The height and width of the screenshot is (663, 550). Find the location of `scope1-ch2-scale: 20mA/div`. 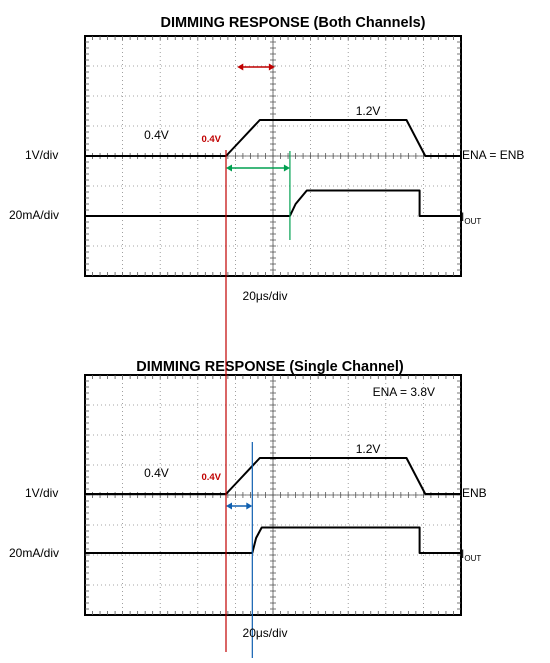

scope1-ch2-scale: 20mA/div is located at coordinates (34, 215).